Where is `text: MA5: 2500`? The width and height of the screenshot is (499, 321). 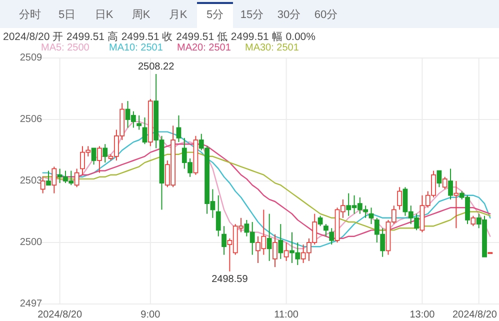 text: MA5: 2500 is located at coordinates (65, 48).